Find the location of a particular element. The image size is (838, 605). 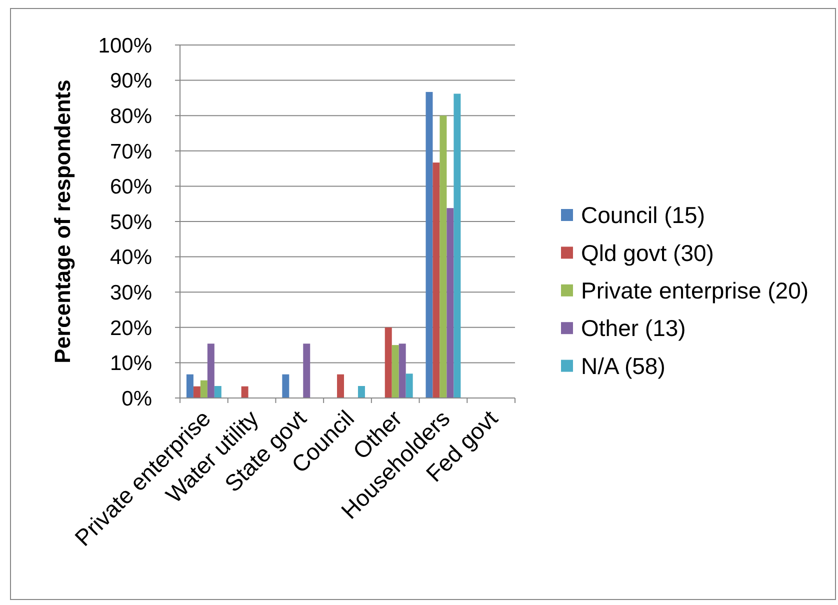

y-tick-label: 20% is located at coordinates (131, 328).